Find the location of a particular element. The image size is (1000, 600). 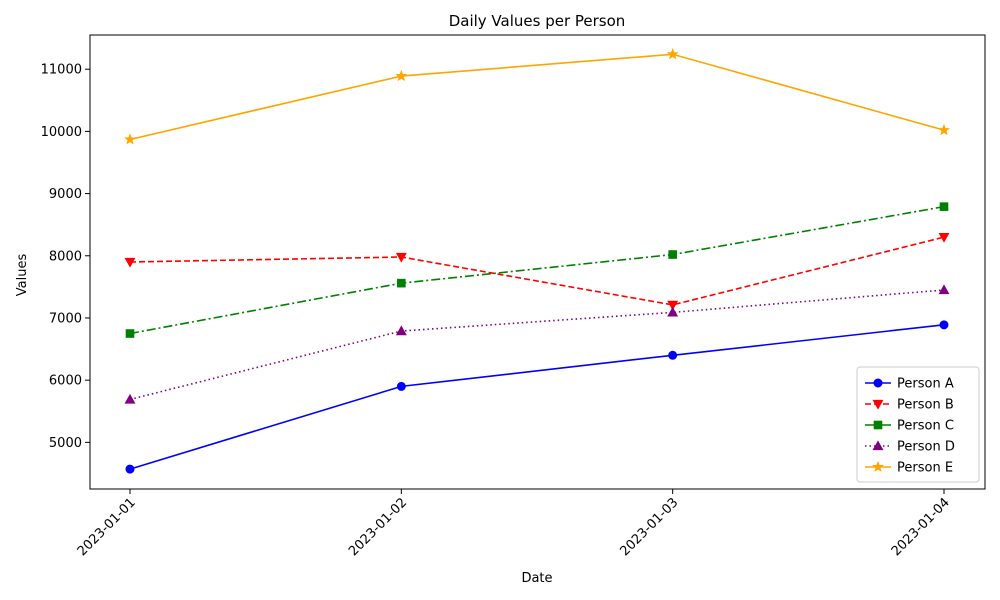

legend-item: Person C is located at coordinates (909, 426).